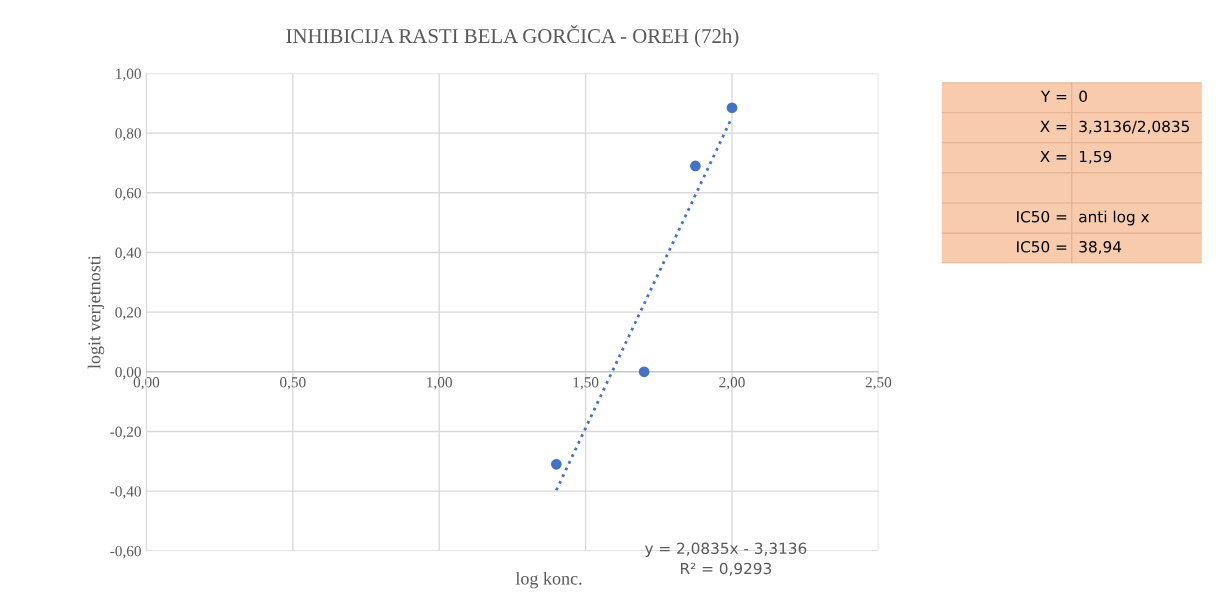 Image resolution: width=1220 pixels, height=612 pixels. Describe the element at coordinates (1114, 218) in the screenshot. I see `text: anti log x` at that location.